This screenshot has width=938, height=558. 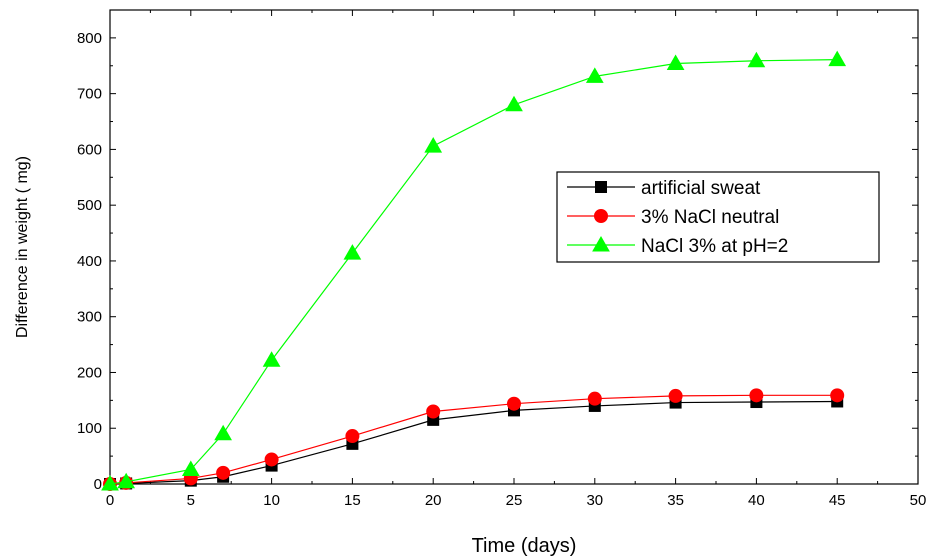 I want to click on x-tick-label: 30, so click(x=594, y=500).